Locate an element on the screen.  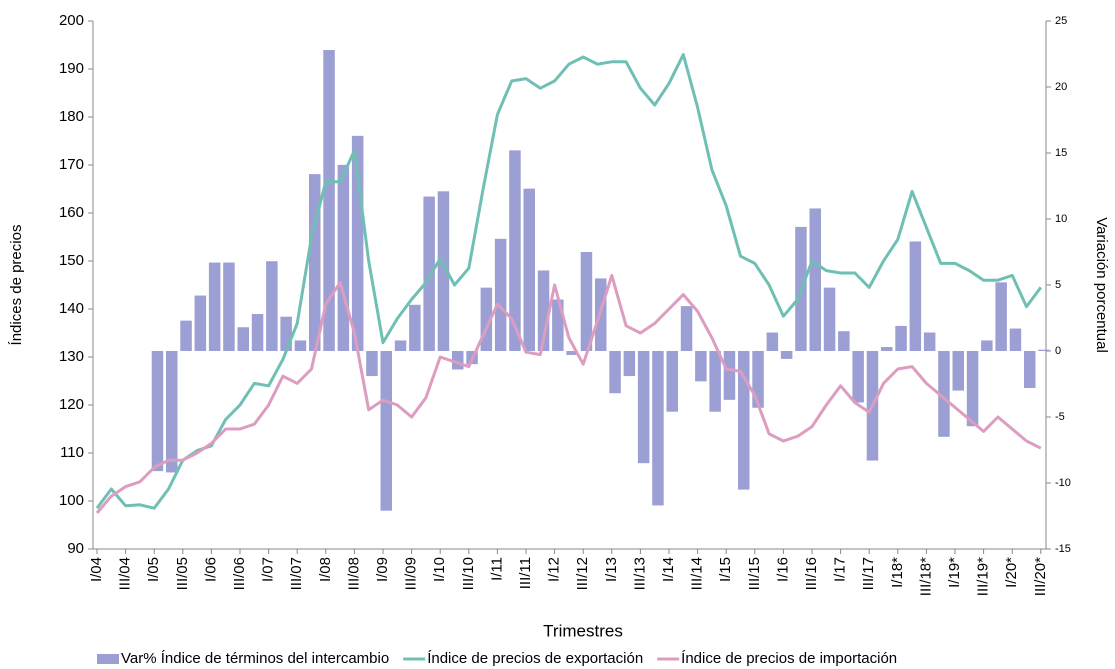
x-tick-label: I/10 is located at coordinates (439, 569).